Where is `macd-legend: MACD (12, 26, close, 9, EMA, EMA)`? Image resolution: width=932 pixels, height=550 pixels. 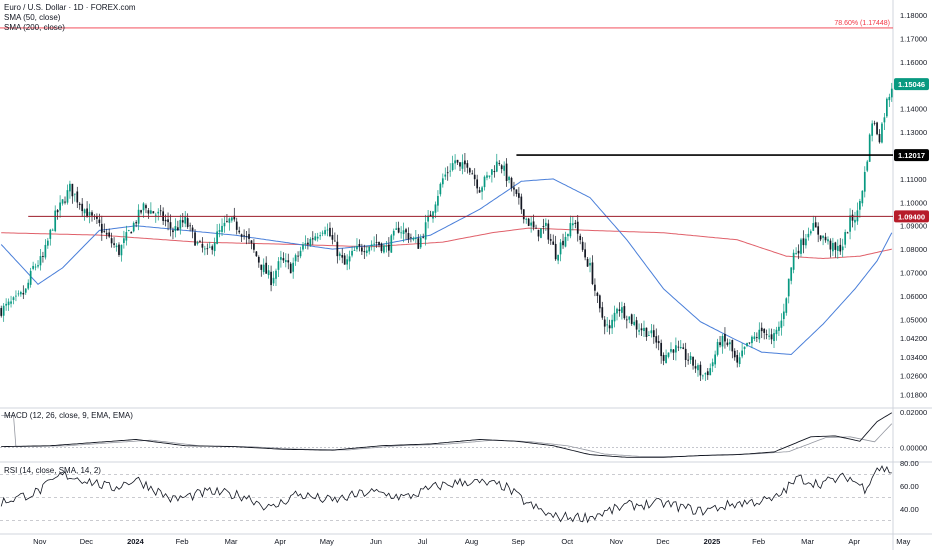 macd-legend: MACD (12, 26, close, 9, EMA, EMA) is located at coordinates (68, 415).